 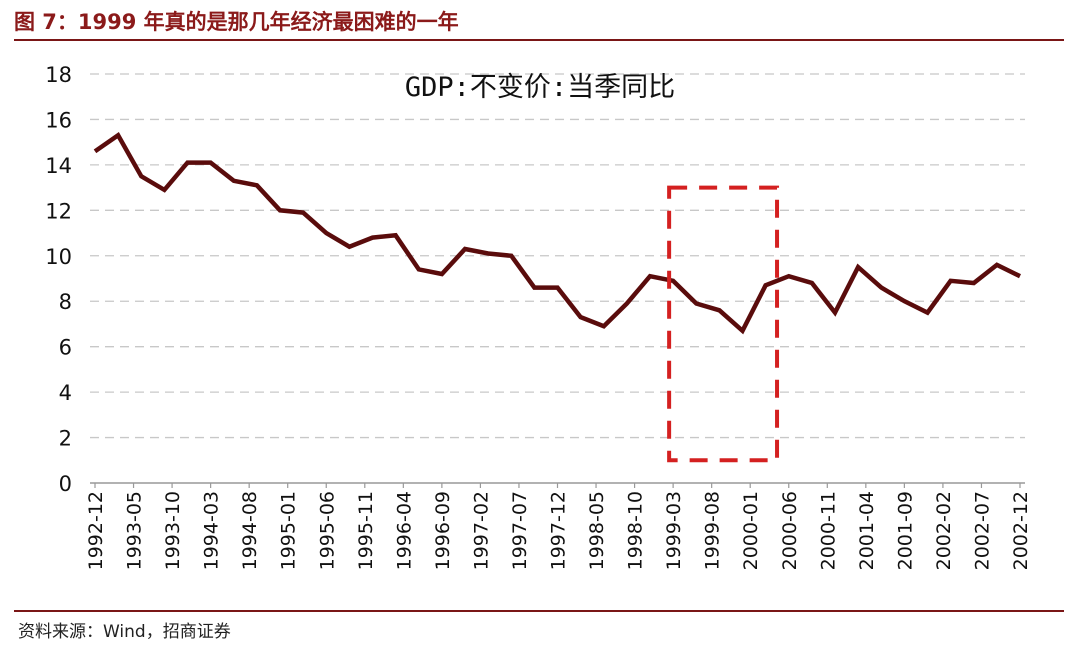 What do you see at coordinates (1021, 530) in the screenshot?
I see `x-tick-label: 2002-12` at bounding box center [1021, 530].